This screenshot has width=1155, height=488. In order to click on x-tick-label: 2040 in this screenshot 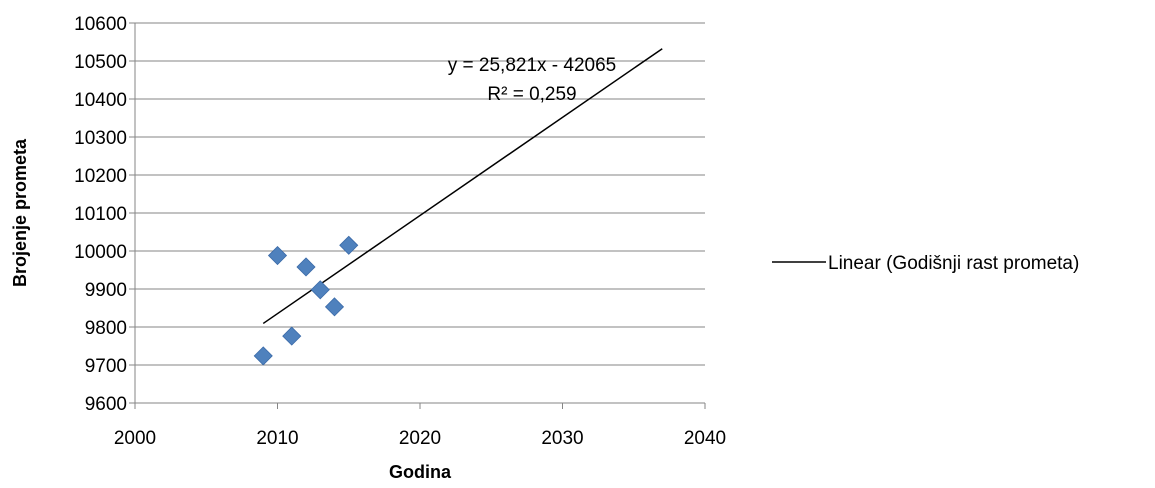, I will do `click(705, 438)`.